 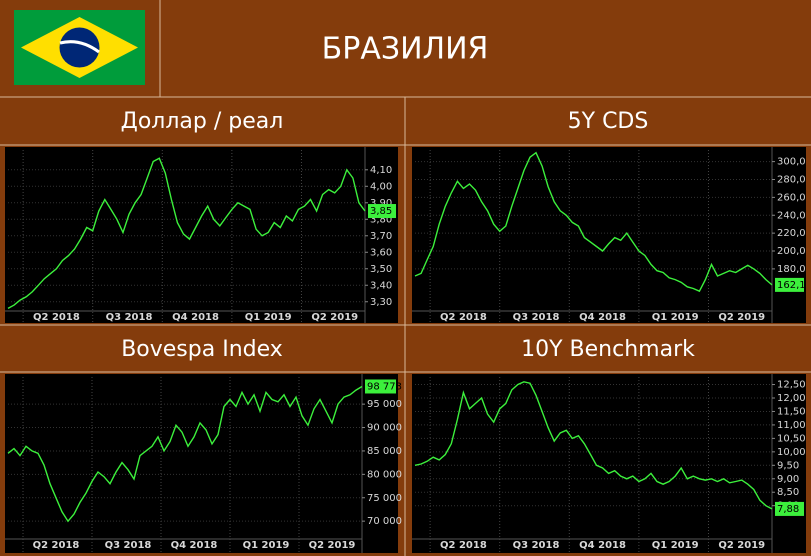 I want to click on y-tick-label: 300,0, so click(x=791, y=162).